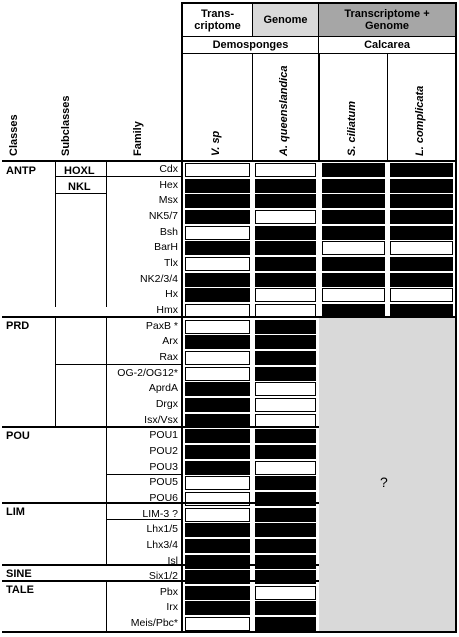 The image size is (459, 637). I want to click on family-col-left-antp, so click(106, 234).